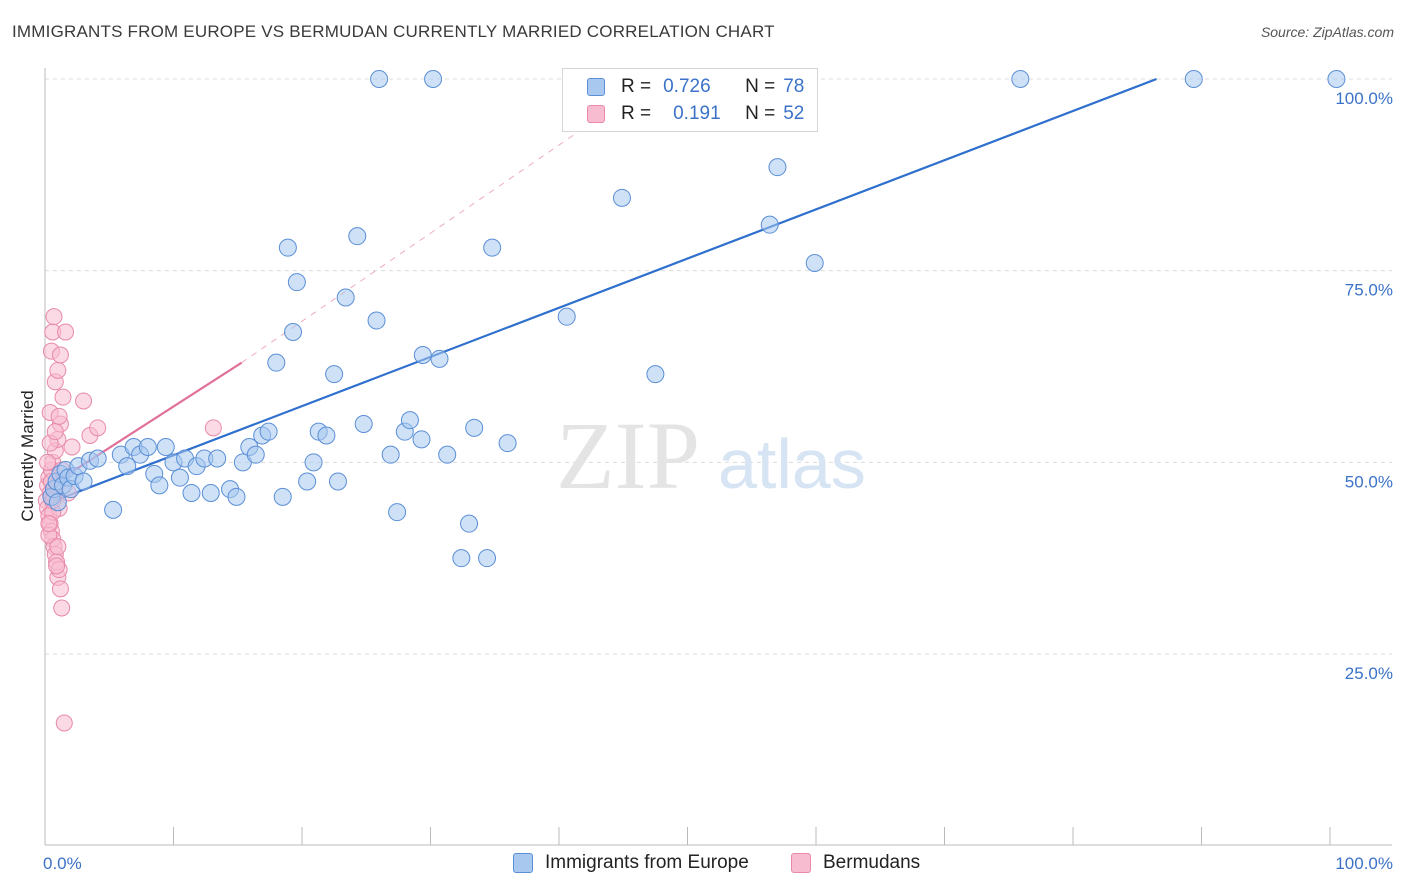  I want to click on watermark-atlas: atlas, so click(792, 464).